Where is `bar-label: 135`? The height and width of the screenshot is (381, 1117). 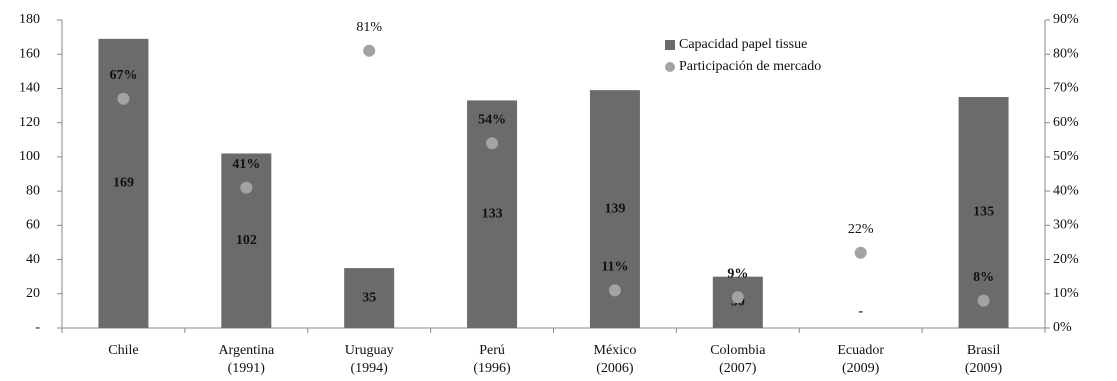
bar-label: 135 is located at coordinates (983, 212).